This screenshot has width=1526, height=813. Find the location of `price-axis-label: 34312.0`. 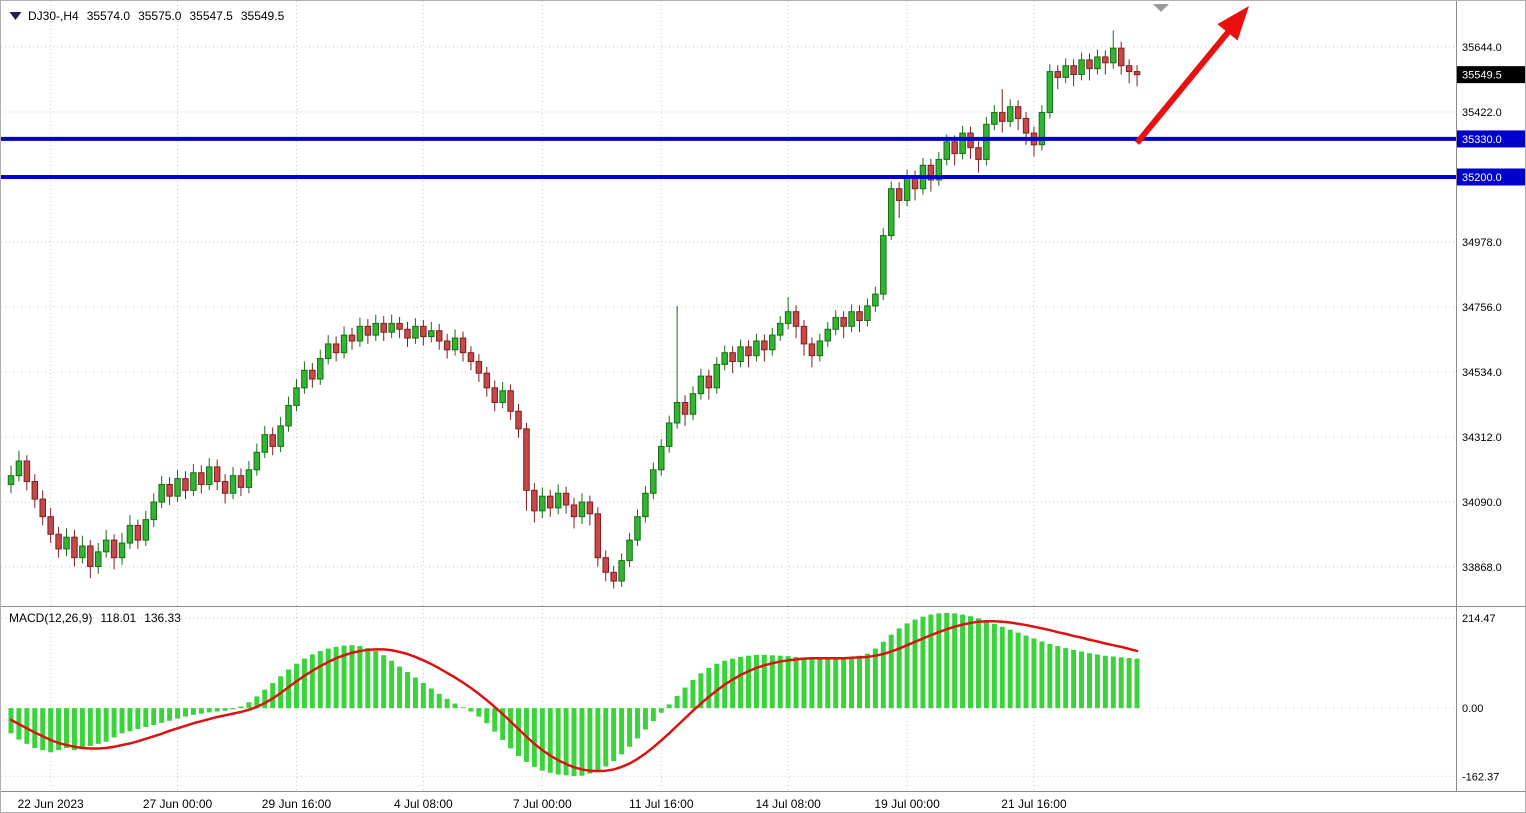

price-axis-label: 34312.0 is located at coordinates (1482, 438).